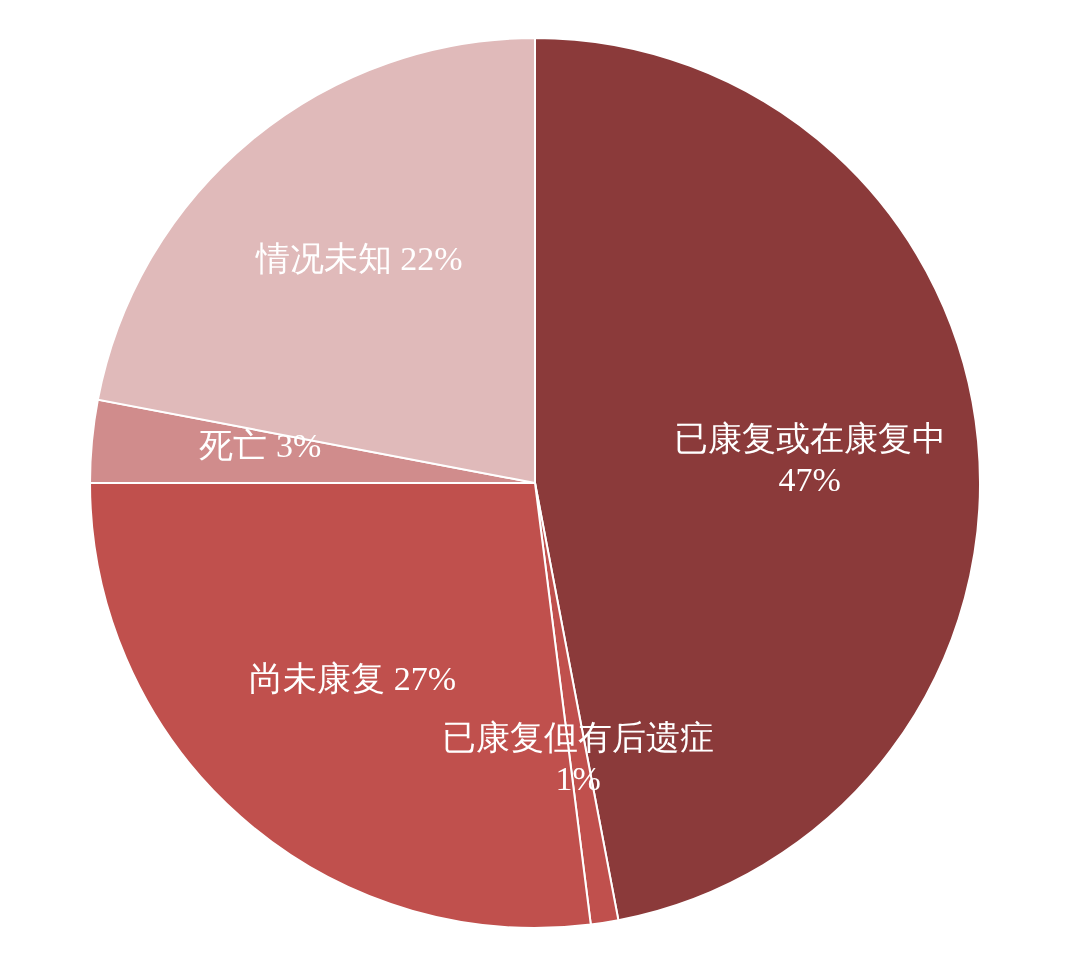  What do you see at coordinates (809, 439) in the screenshot?
I see `slice-label: 已康复或在康复中` at bounding box center [809, 439].